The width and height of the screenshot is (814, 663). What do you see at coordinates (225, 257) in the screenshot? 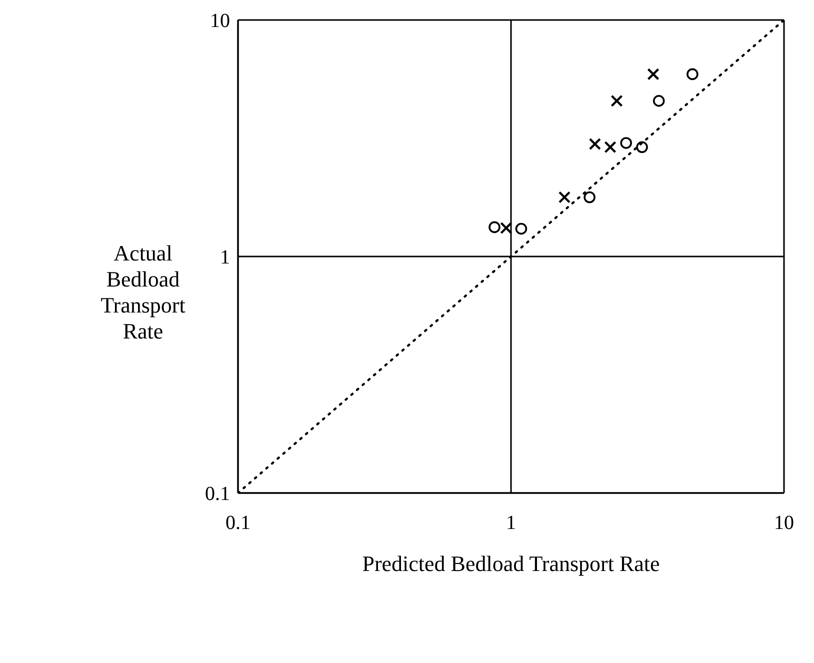
I see `y-tick-label: 1` at bounding box center [225, 257].